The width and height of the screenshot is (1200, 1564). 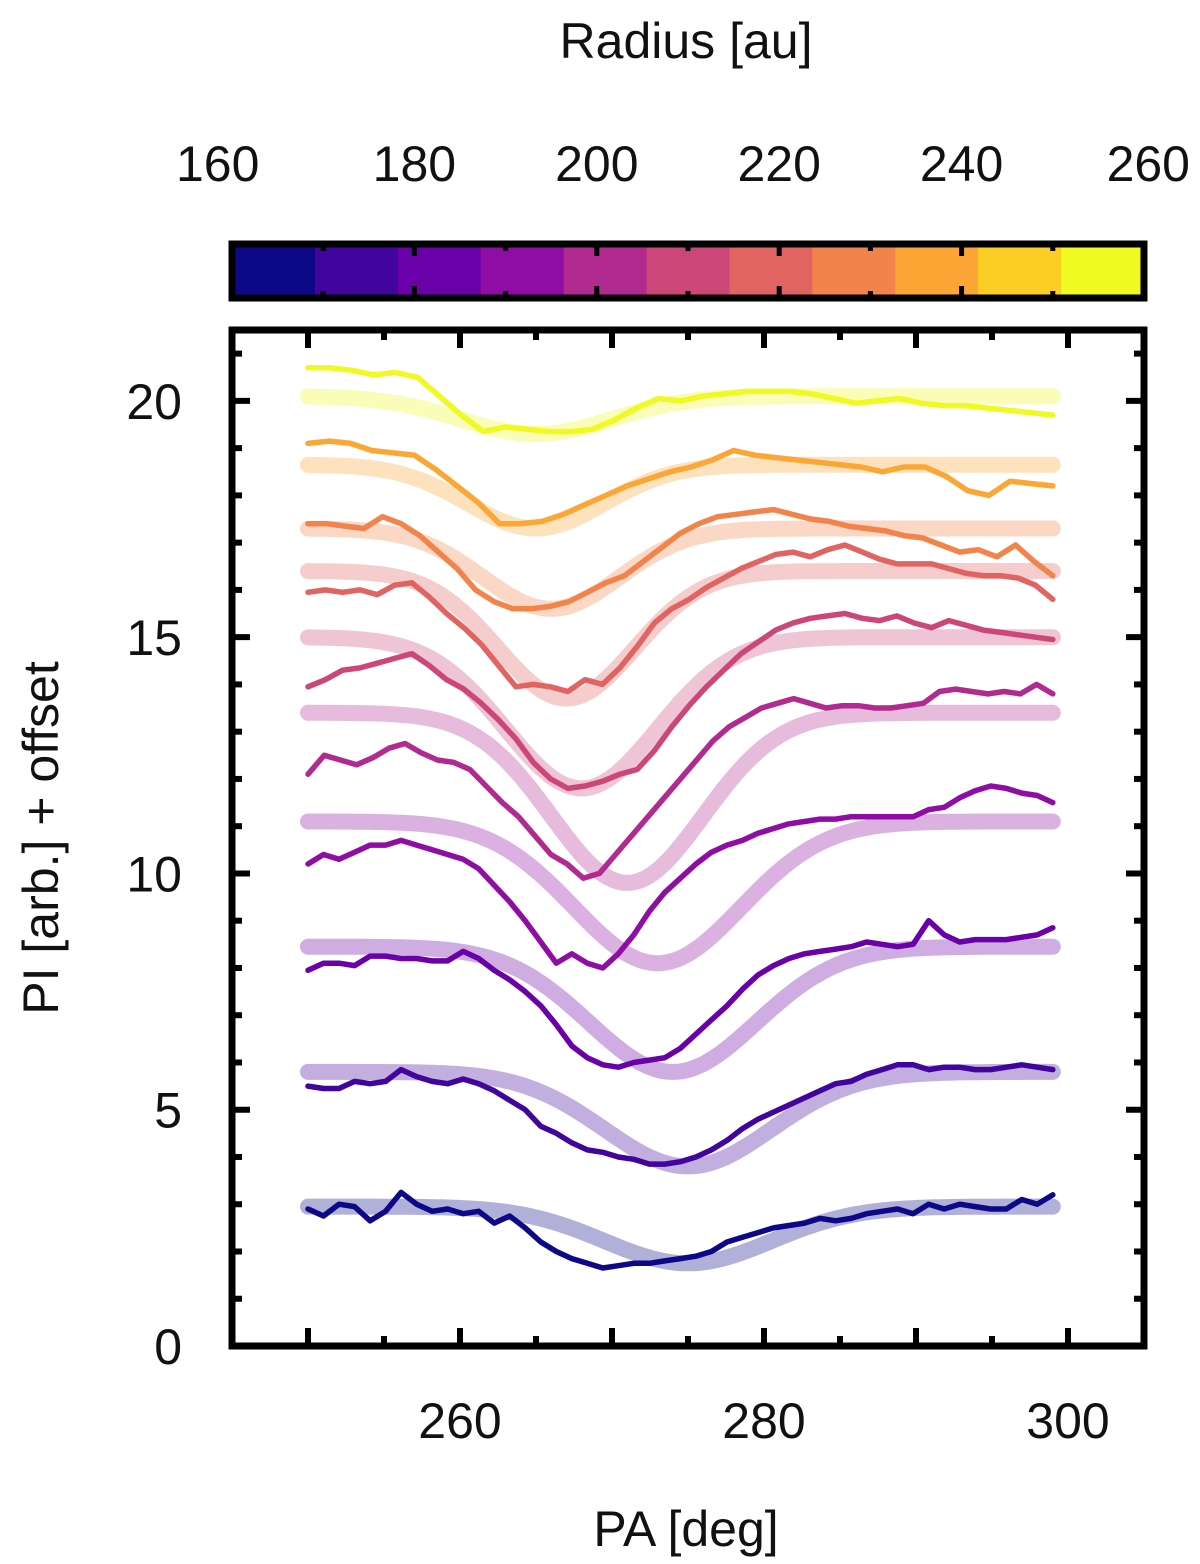 I want to click on x-tick-label: 300, so click(x=1067, y=1421).